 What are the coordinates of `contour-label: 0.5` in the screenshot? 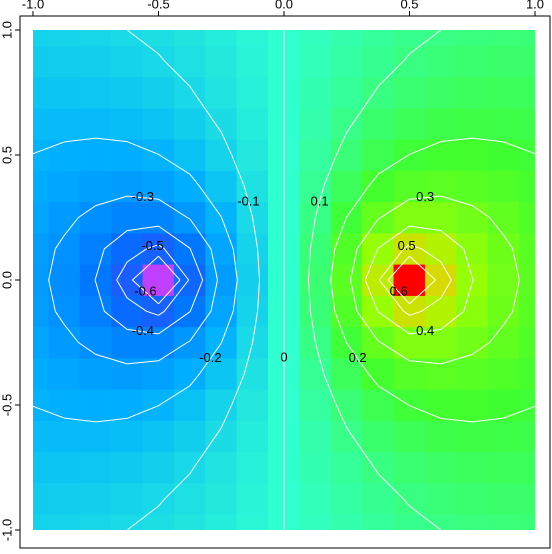 It's located at (407, 245).